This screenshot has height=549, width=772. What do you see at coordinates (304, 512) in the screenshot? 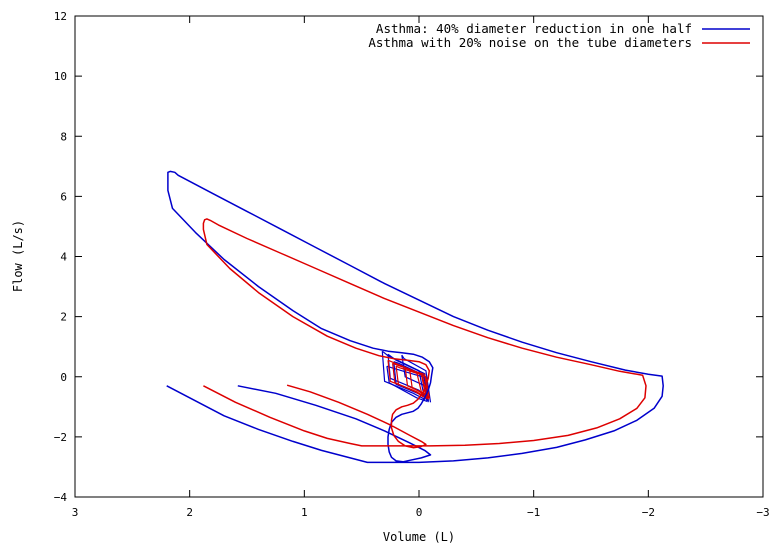
I see `x-tick-label: 1` at bounding box center [304, 512].